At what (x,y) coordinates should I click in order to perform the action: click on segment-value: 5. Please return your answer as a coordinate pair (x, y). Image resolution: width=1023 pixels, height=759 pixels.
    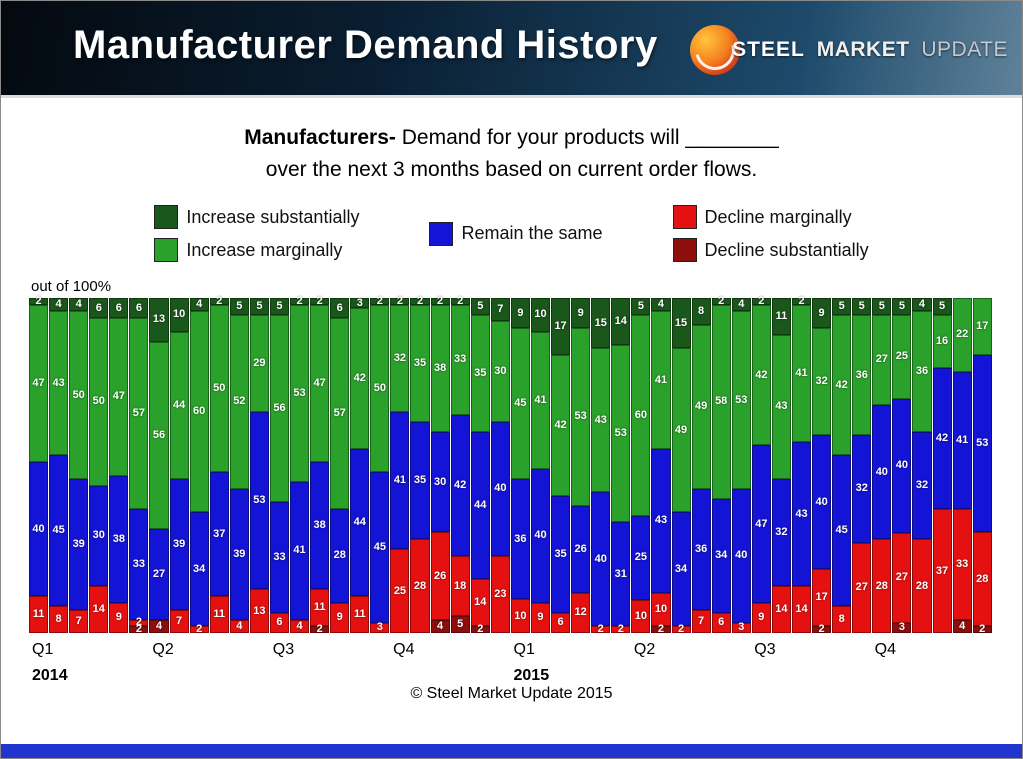
    Looking at the image, I should click on (480, 305).